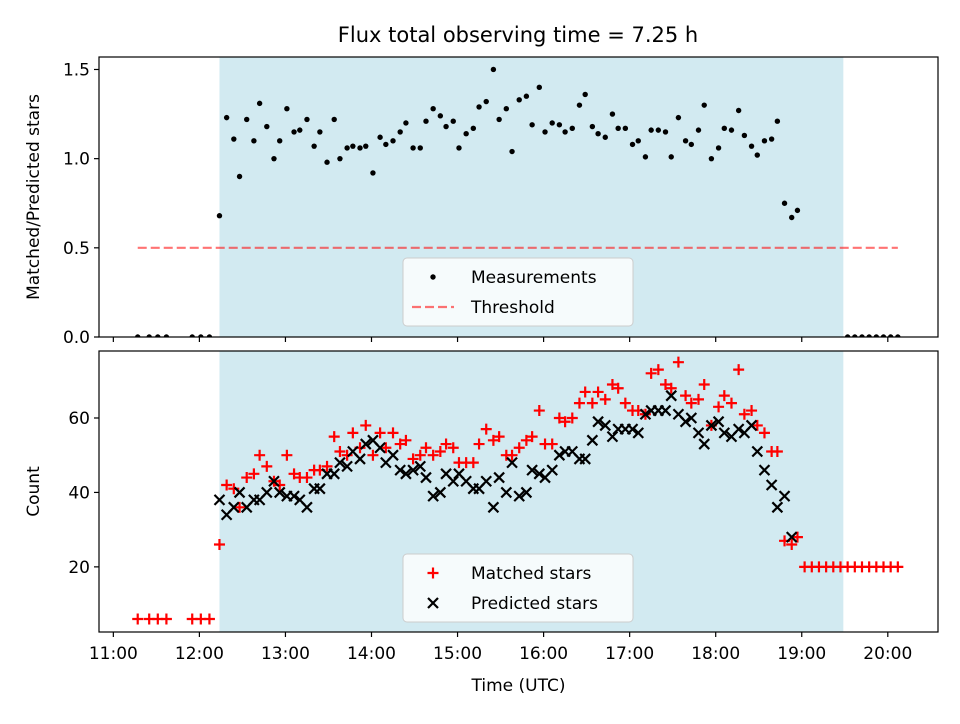 Image resolution: width=960 pixels, height=724 pixels. I want to click on legend-label: Measurements, so click(534, 278).